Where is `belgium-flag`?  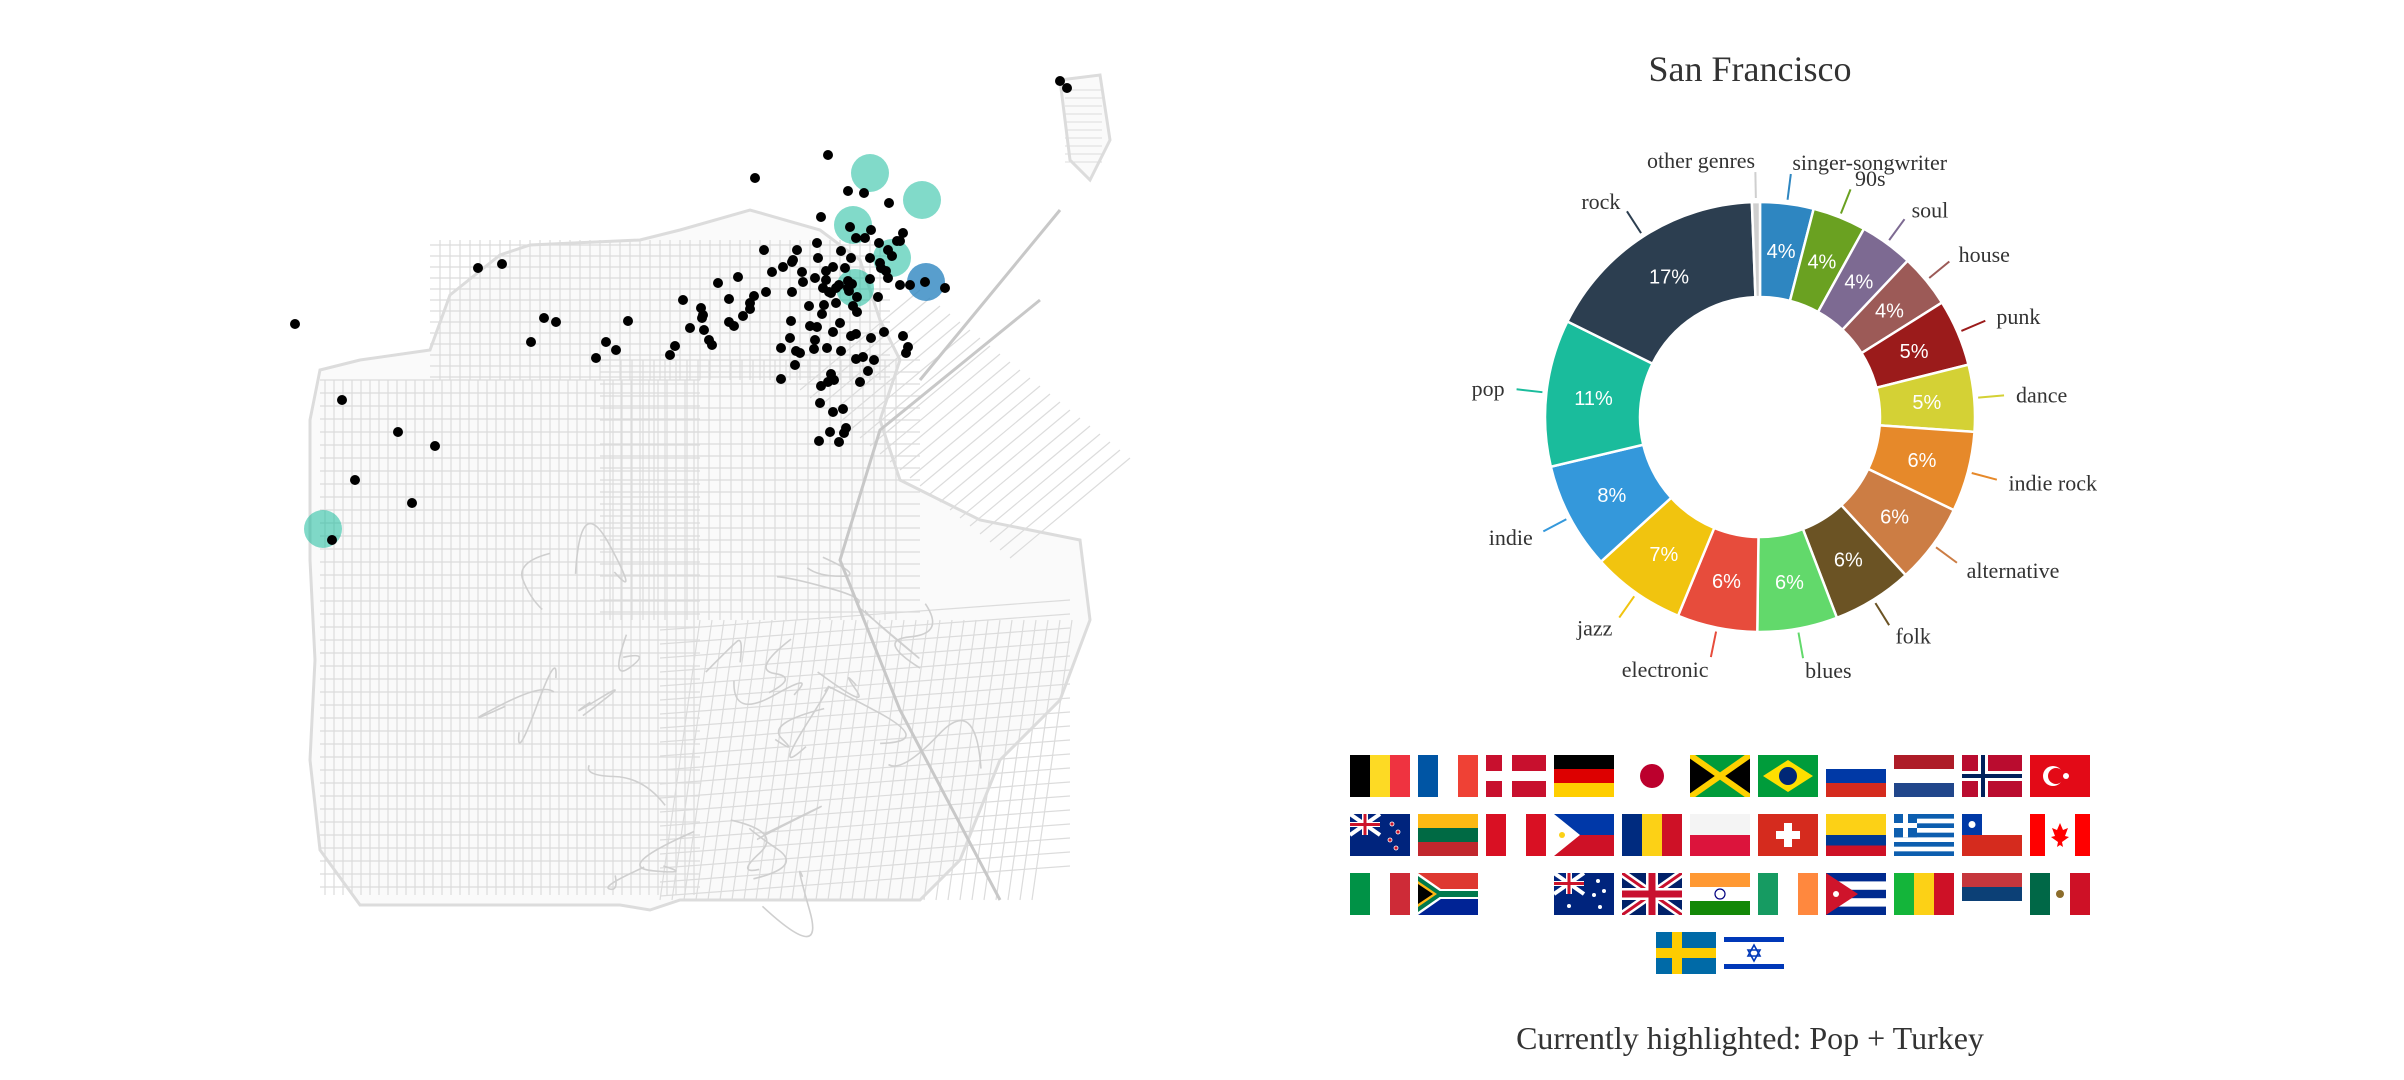 belgium-flag is located at coordinates (1380, 776).